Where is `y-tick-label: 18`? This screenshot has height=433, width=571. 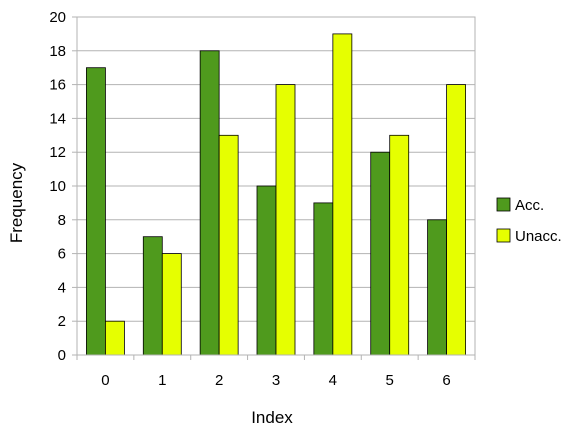 y-tick-label: 18 is located at coordinates (57, 51).